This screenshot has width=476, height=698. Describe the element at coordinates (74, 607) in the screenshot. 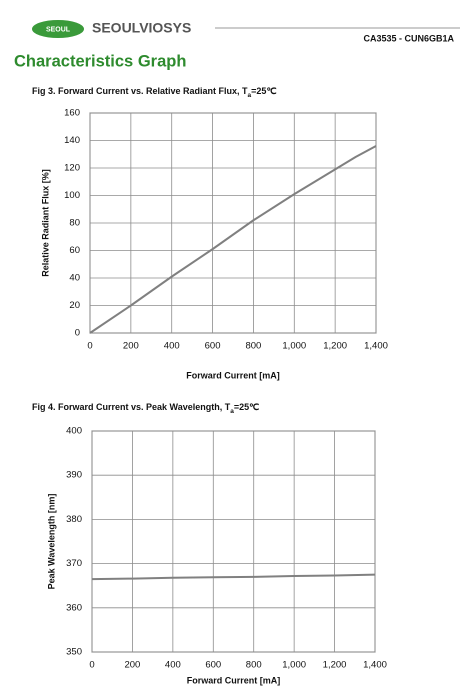

I see `y-tick-label: 360` at that location.